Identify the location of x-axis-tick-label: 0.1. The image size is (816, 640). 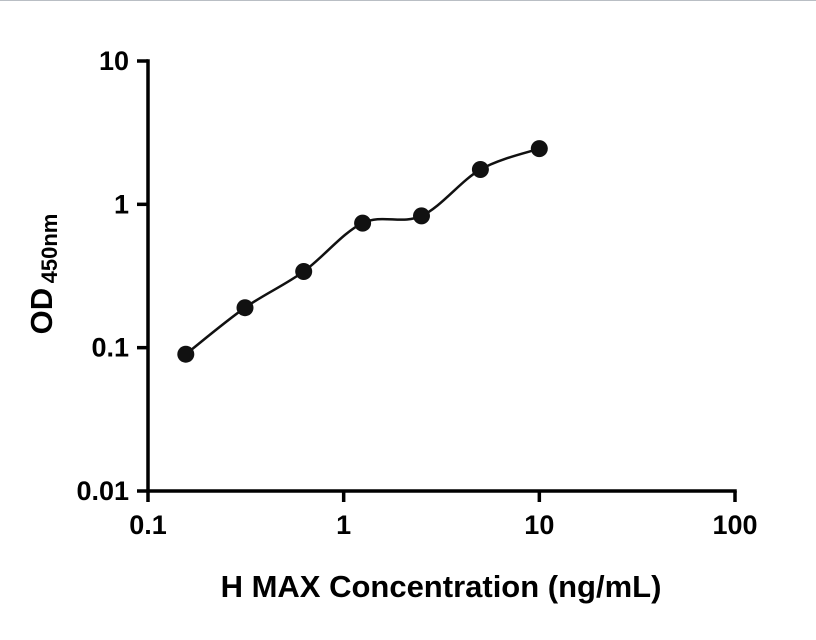
(148, 525).